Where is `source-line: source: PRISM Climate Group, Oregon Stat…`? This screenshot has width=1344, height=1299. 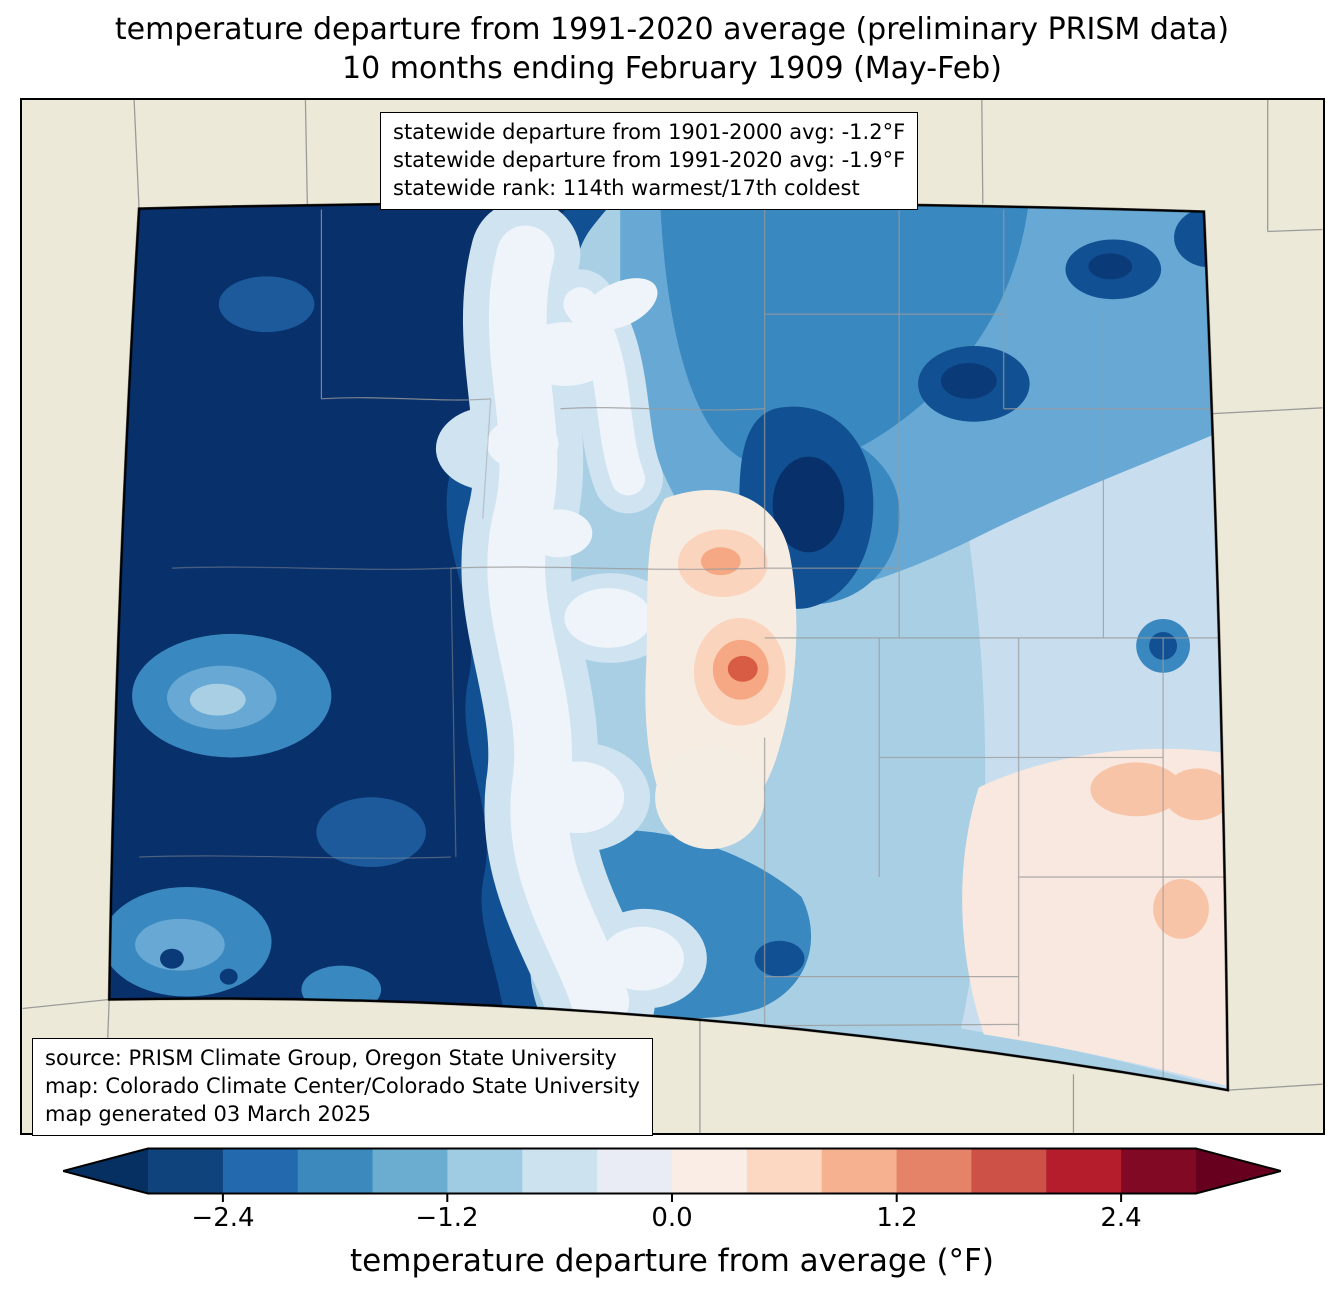 source-line: source: PRISM Climate Group, Oregon Stat… is located at coordinates (331, 1058).